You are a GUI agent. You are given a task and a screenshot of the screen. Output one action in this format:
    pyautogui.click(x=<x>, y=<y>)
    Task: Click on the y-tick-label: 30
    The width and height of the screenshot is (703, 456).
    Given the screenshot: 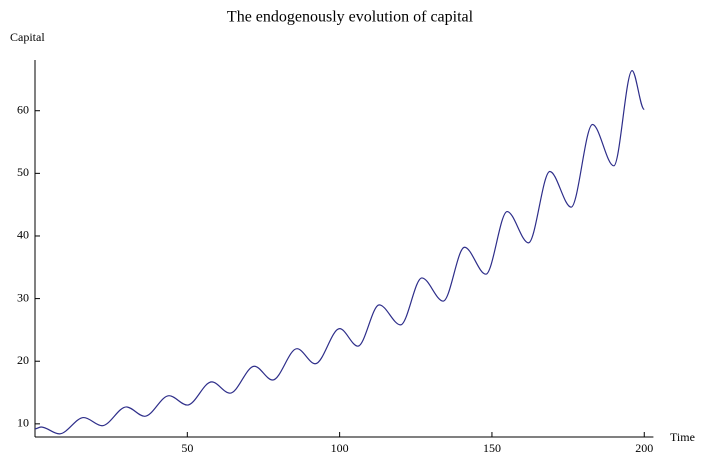 What is the action you would take?
    pyautogui.click(x=23, y=297)
    